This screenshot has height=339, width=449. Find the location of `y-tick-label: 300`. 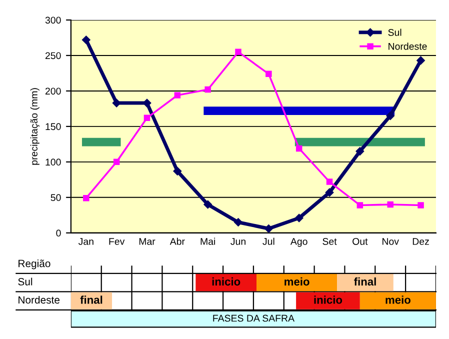

y-tick-label: 300 is located at coordinates (53, 20).